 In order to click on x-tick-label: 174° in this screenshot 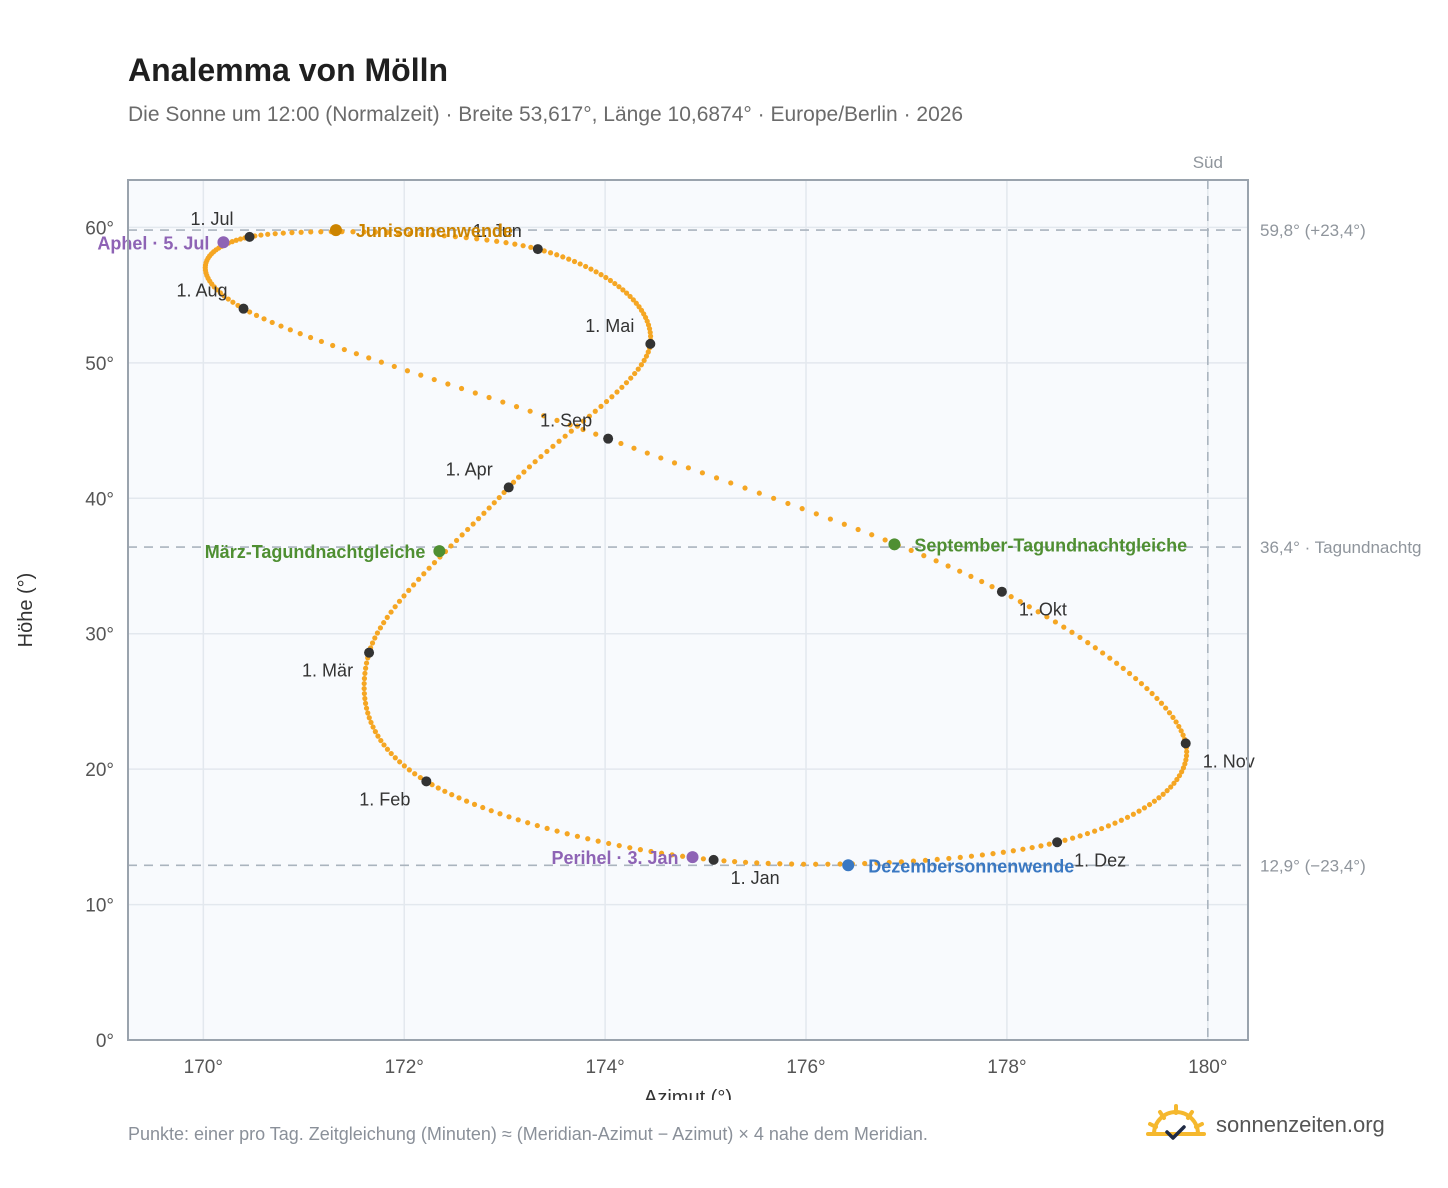, I will do `click(604, 1067)`.